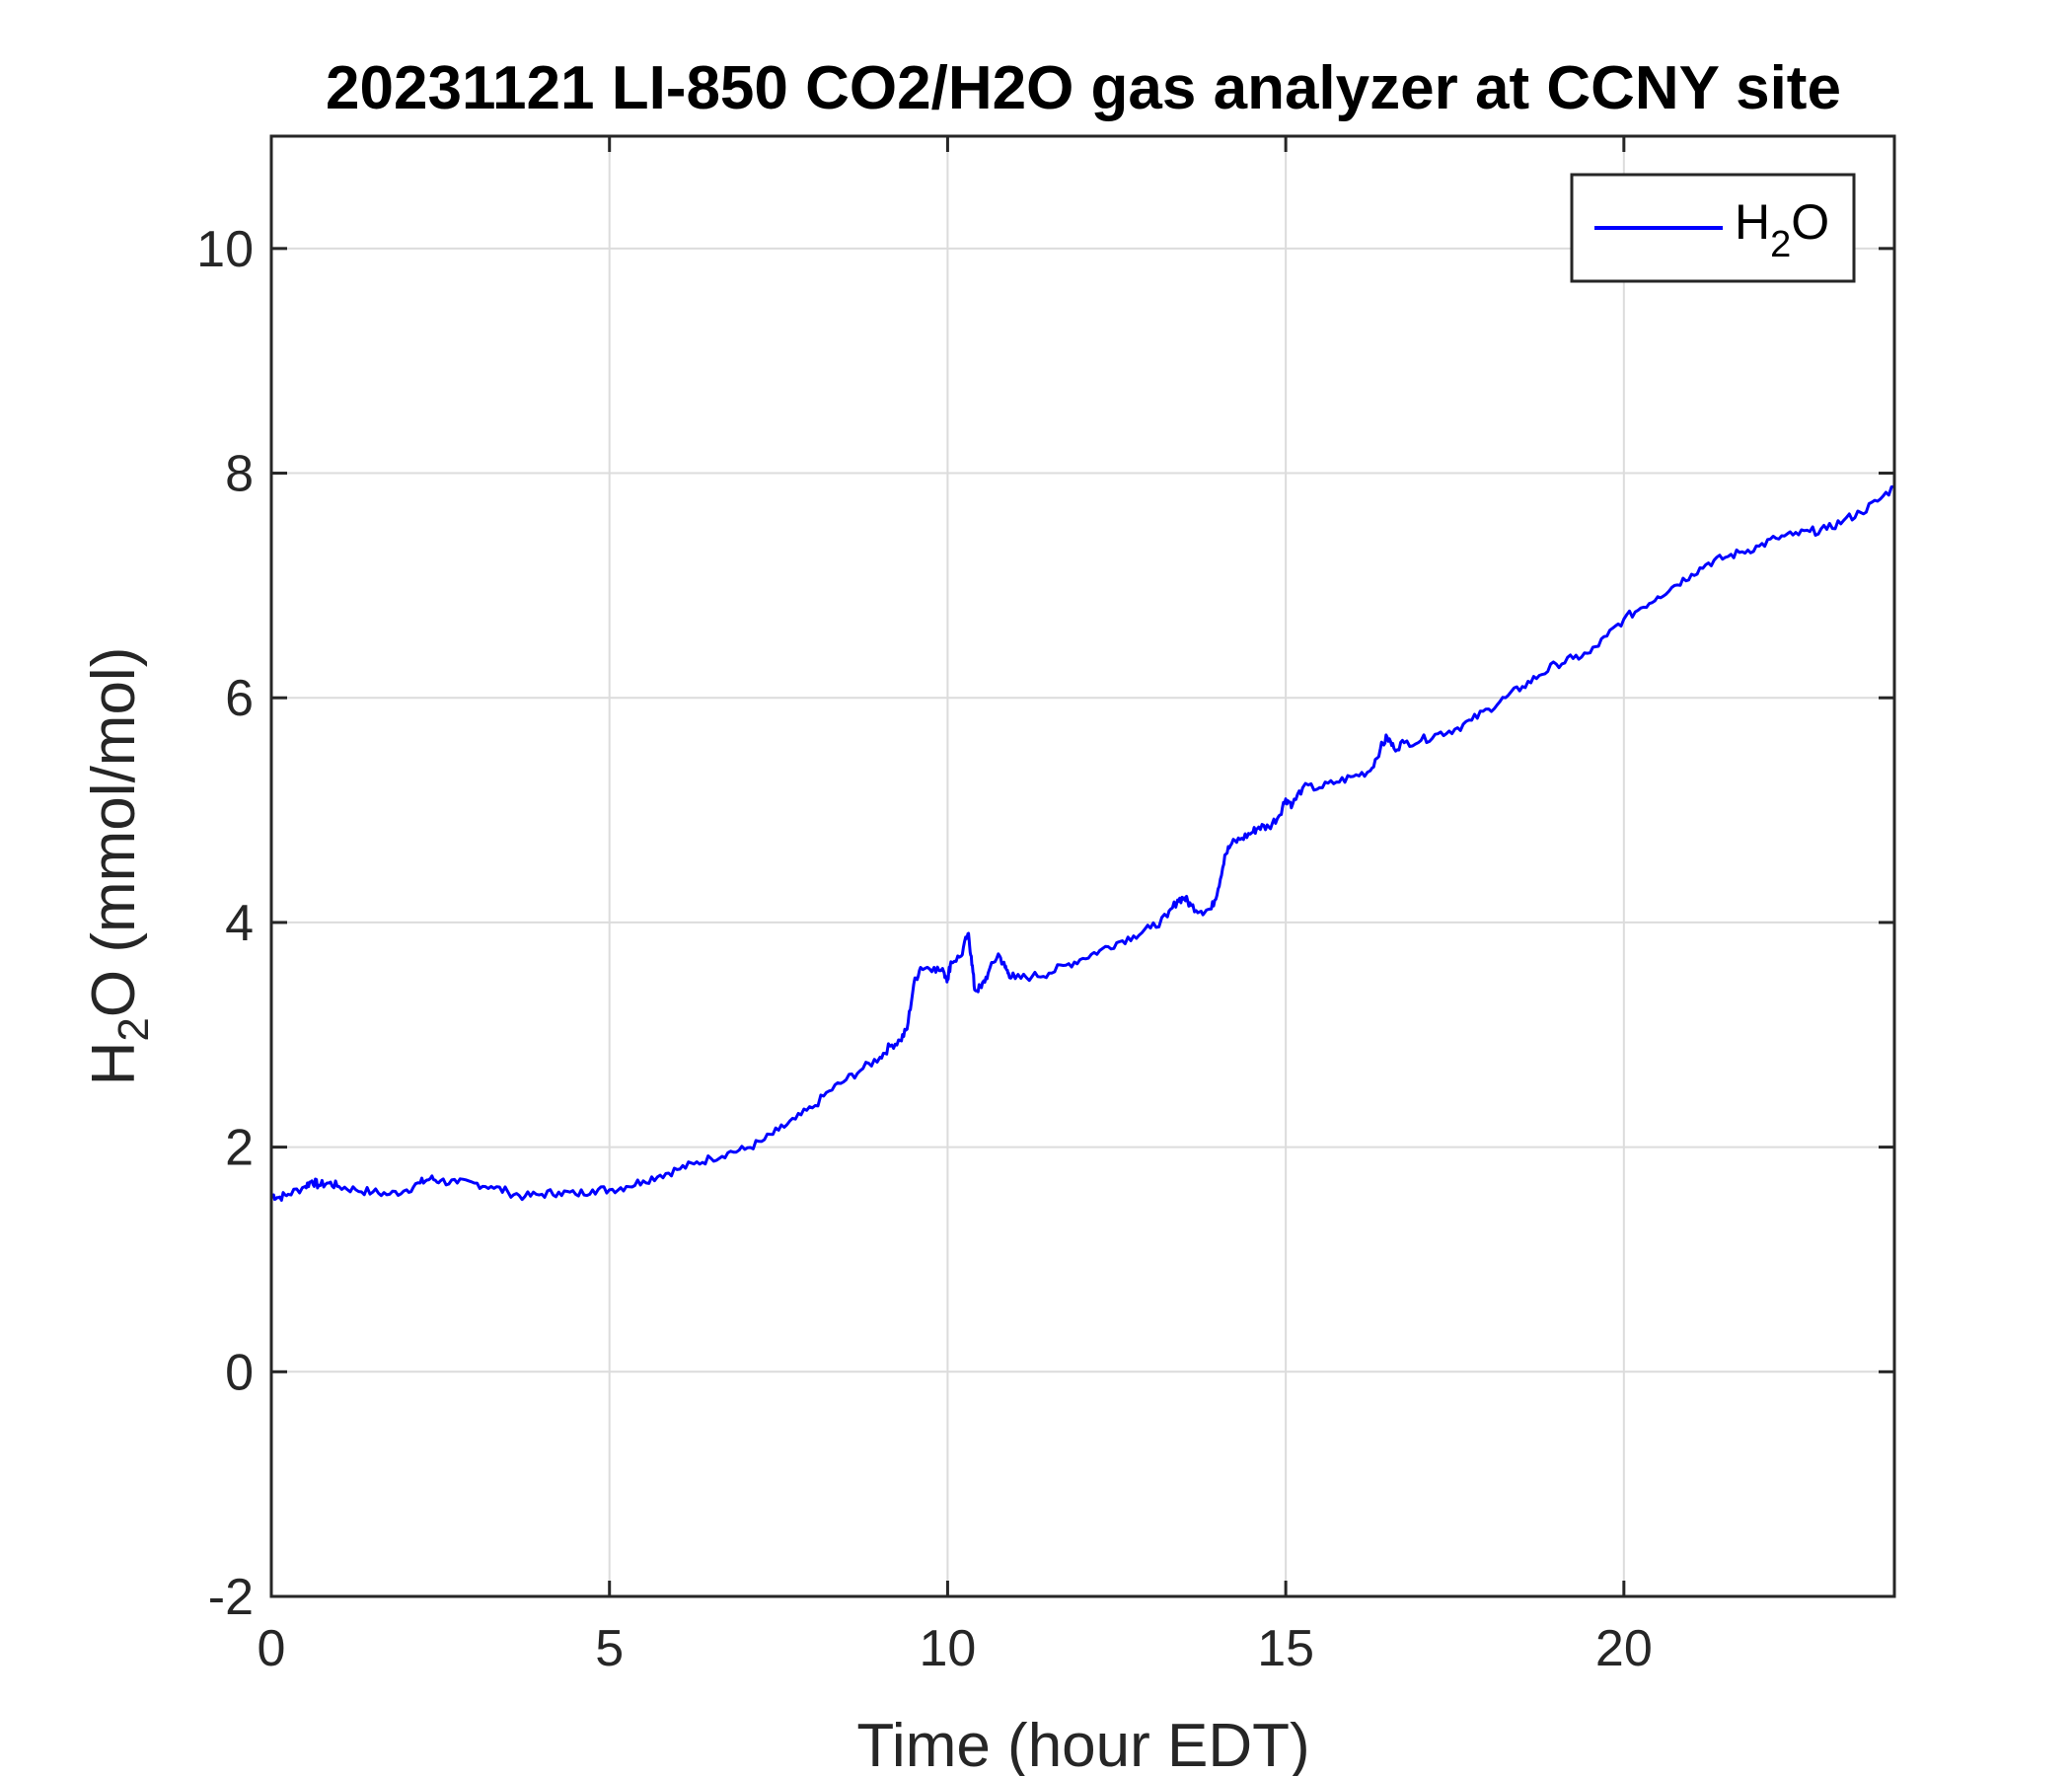  Describe the element at coordinates (231, 1598) in the screenshot. I see `y-tick-label: -2` at that location.